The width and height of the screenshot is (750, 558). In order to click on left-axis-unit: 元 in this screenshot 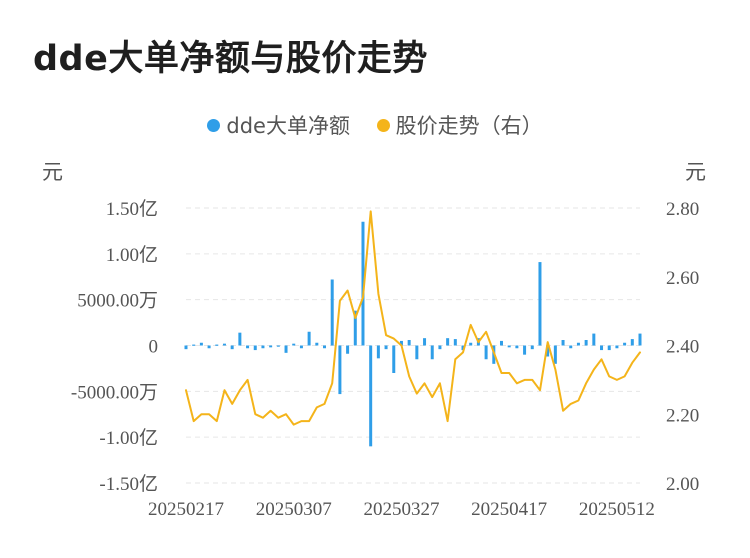, I will do `click(52, 172)`.